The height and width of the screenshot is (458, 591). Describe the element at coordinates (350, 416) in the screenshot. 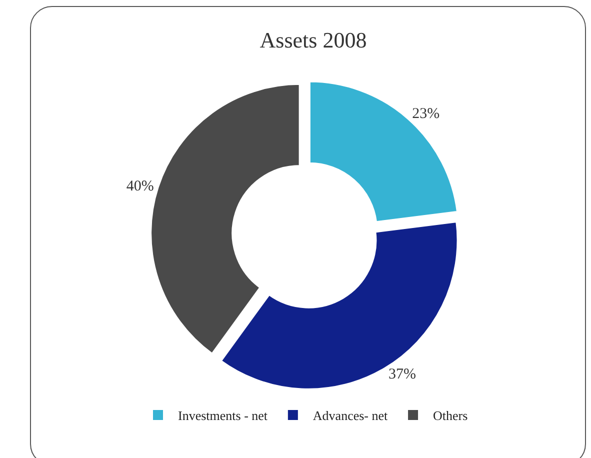

I see `legend-label: Advances- net` at that location.